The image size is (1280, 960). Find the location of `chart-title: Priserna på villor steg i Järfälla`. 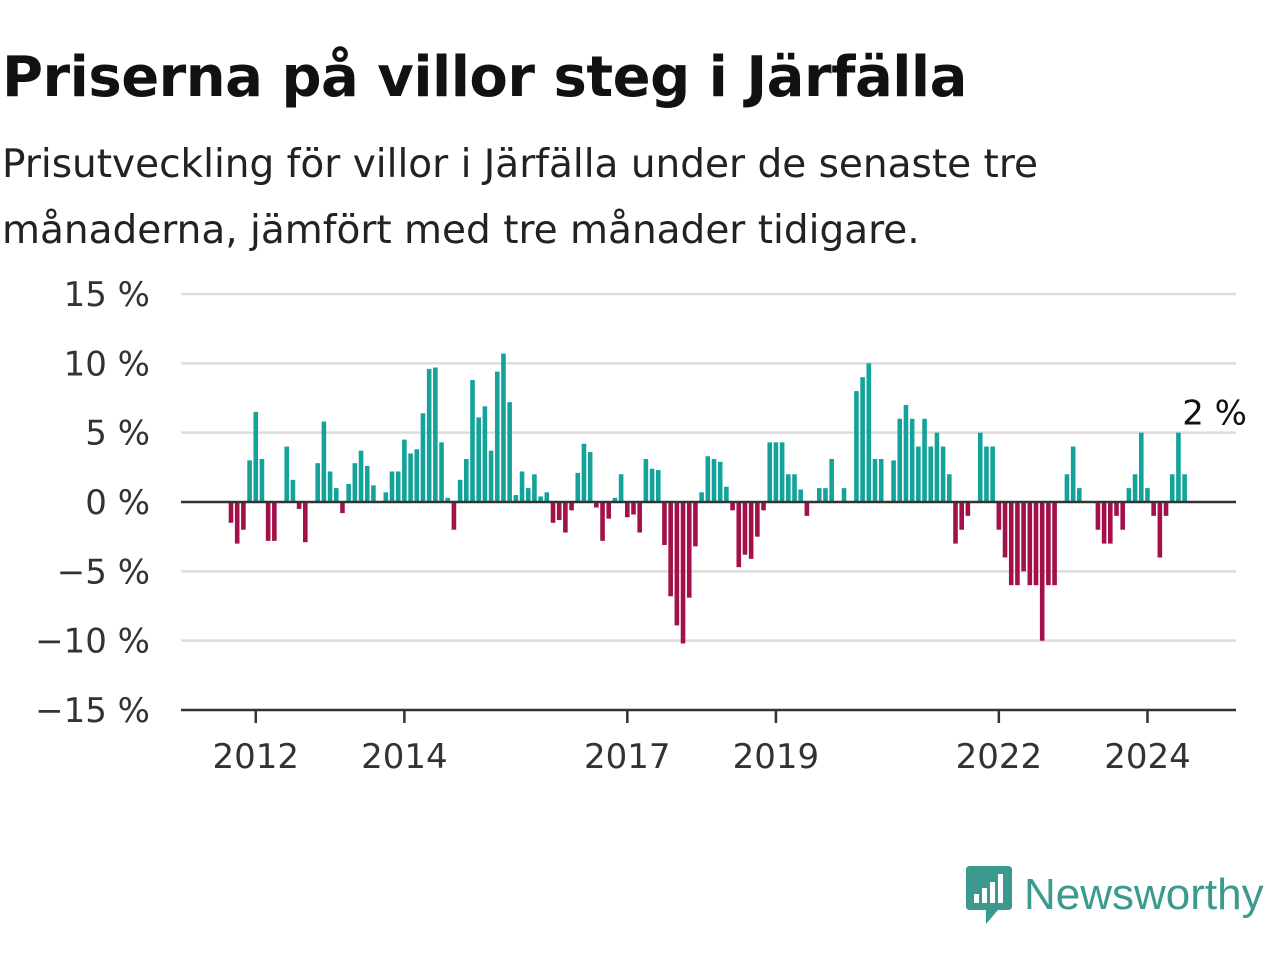

chart-title: Priserna på villor steg i Järfälla is located at coordinates (484, 77).